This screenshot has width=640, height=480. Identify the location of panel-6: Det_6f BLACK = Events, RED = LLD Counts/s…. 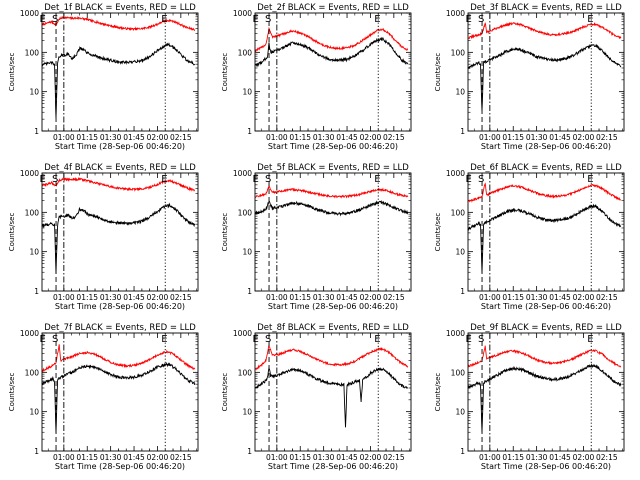
(529, 237).